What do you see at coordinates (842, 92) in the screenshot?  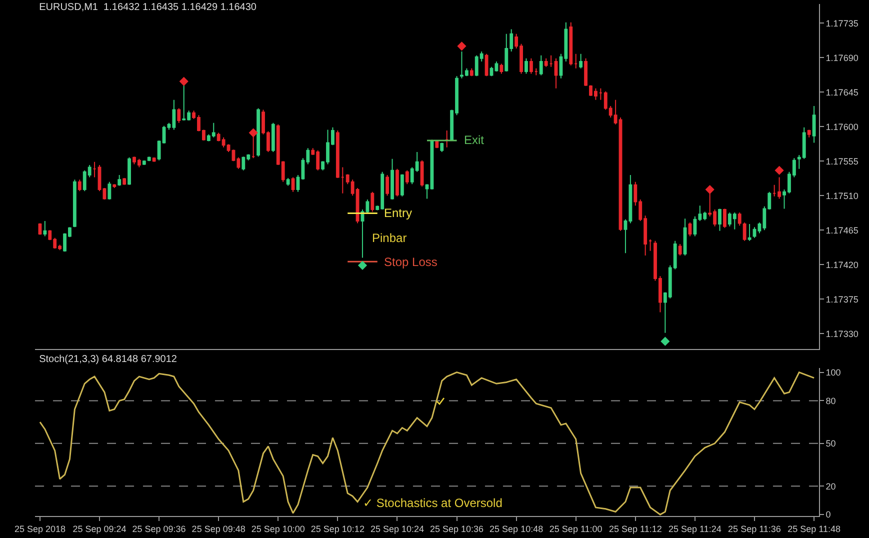 I see `y-tick-label: 1.17645` at bounding box center [842, 92].